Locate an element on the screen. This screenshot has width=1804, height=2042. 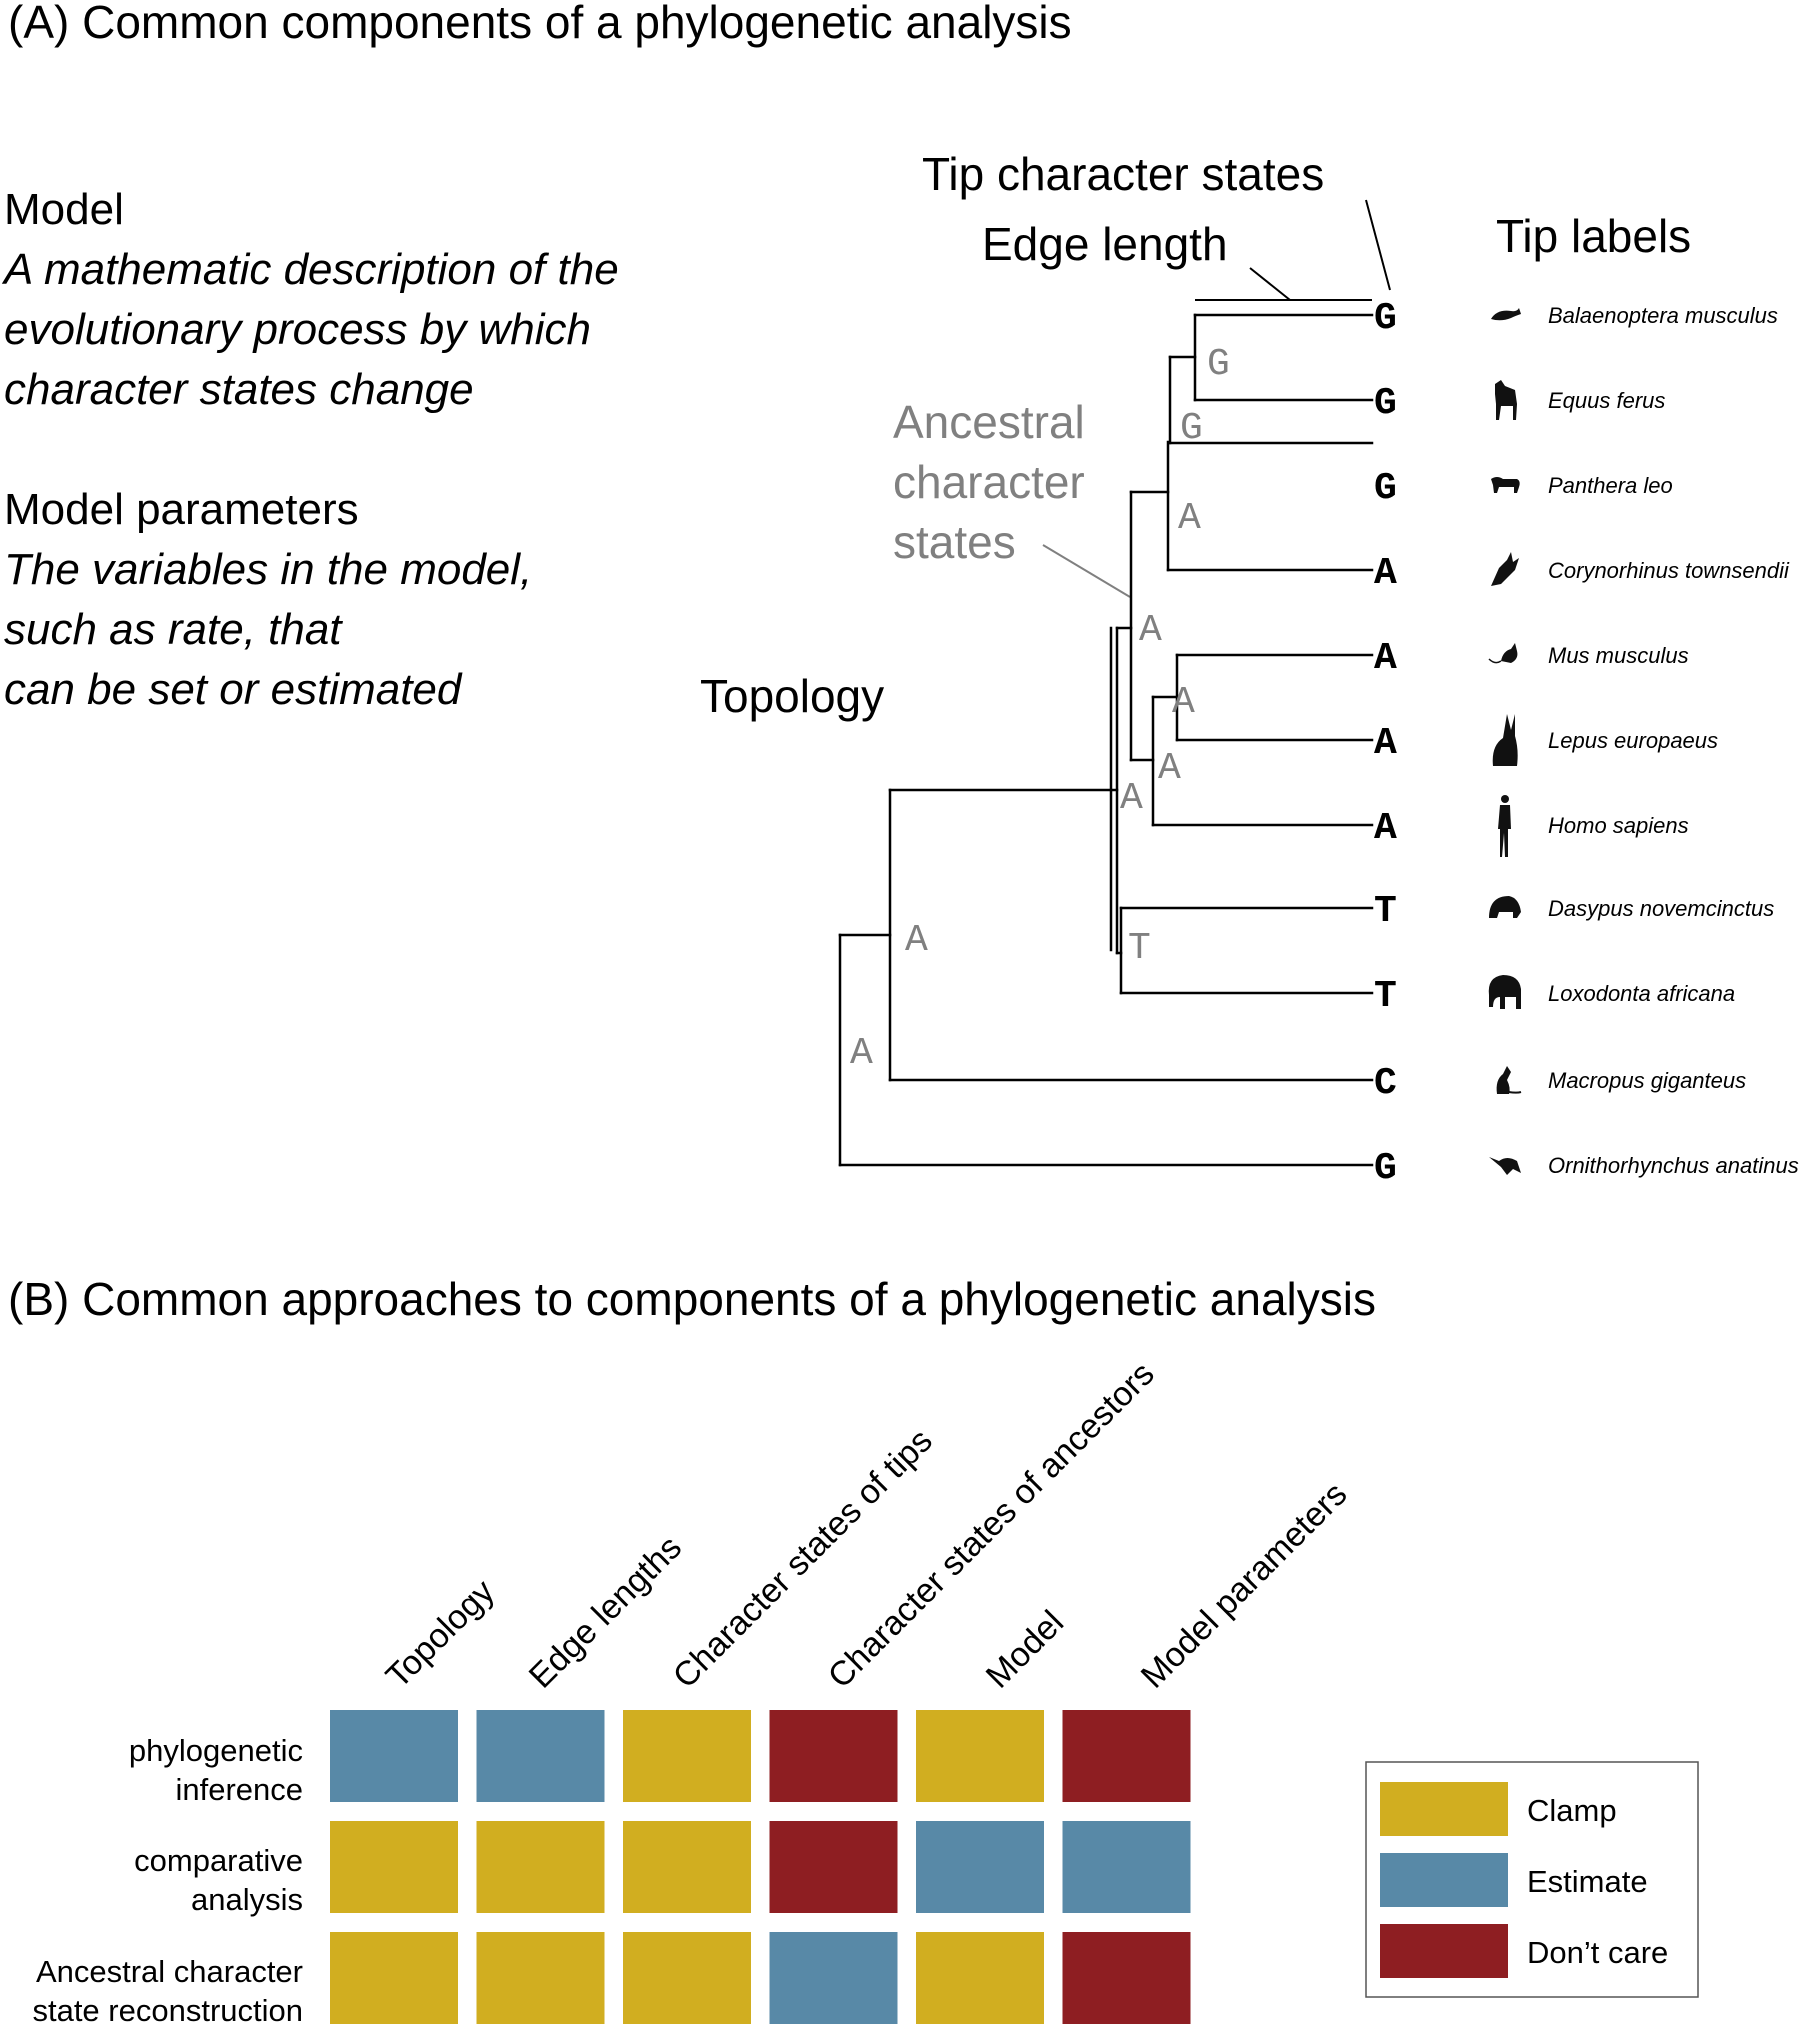
species-name: Corynorhinus townsendii is located at coordinates (1669, 570).